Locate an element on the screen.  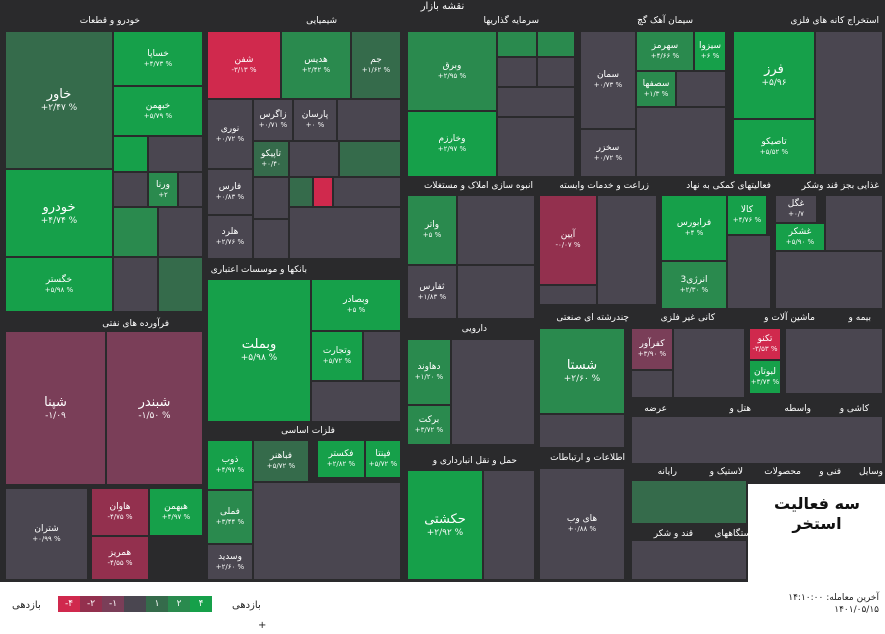
tile-hadis: هدیس +۲/۴۲ % is located at coordinates (316, 65).